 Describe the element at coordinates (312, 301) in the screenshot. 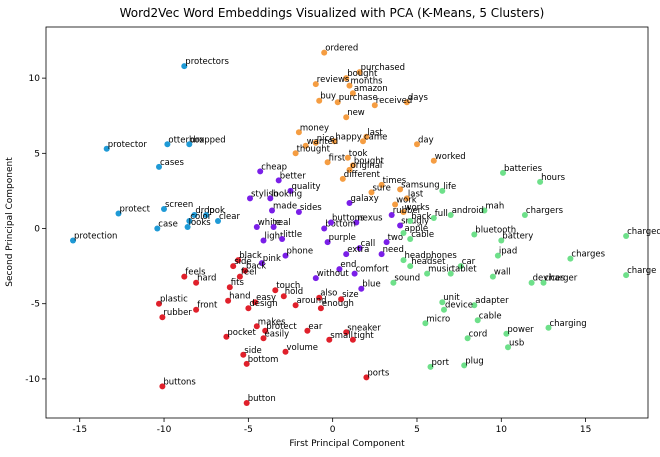

I see `point-label: around` at that location.